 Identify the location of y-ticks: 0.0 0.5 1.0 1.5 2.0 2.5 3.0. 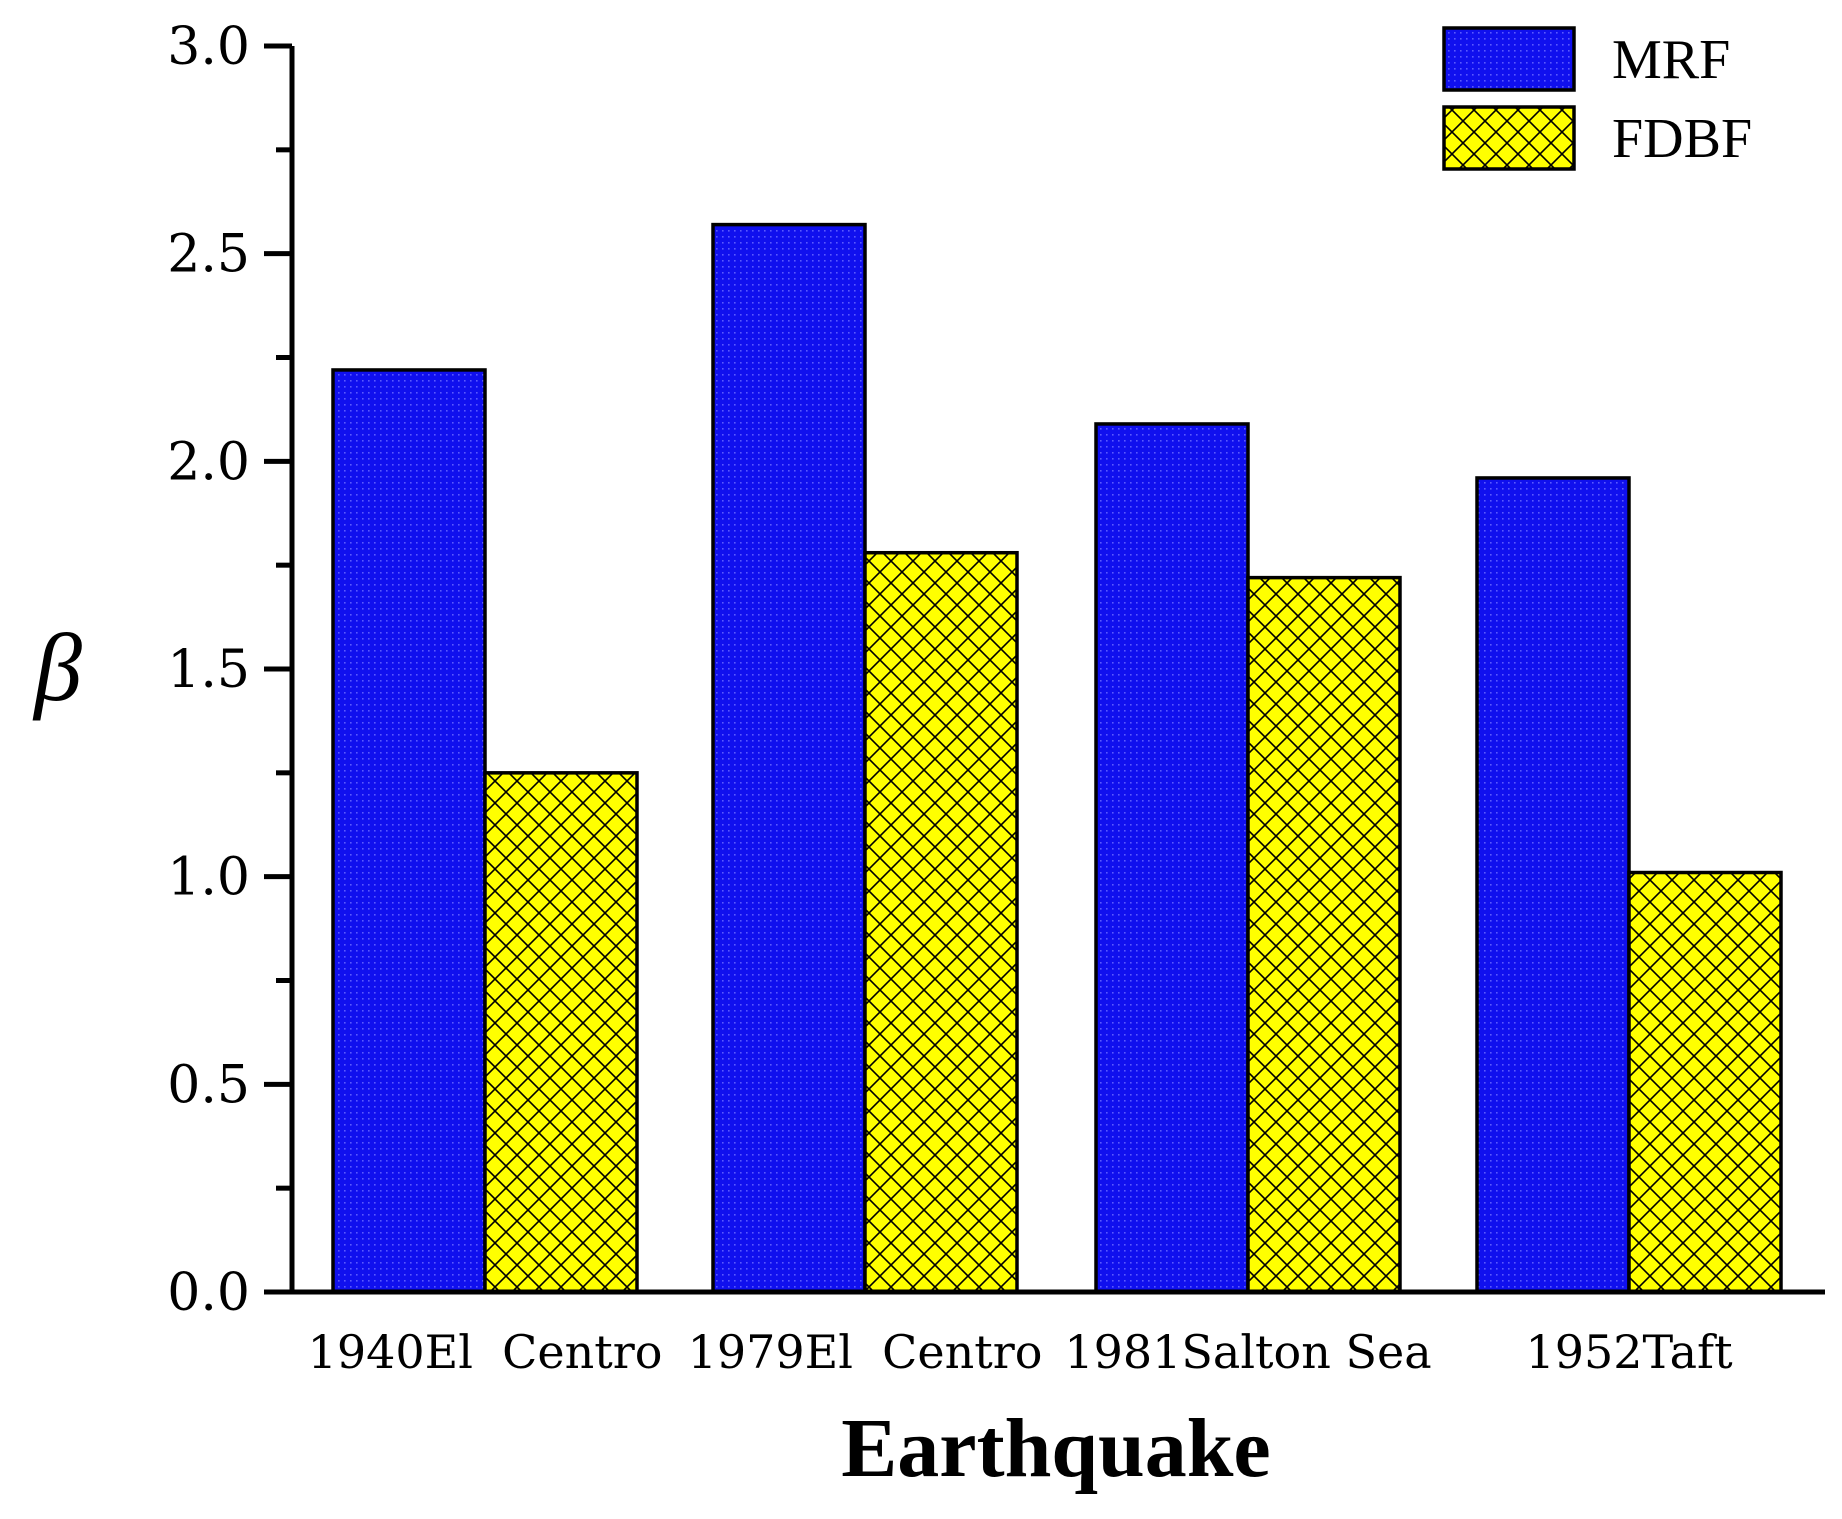
(229, 670).